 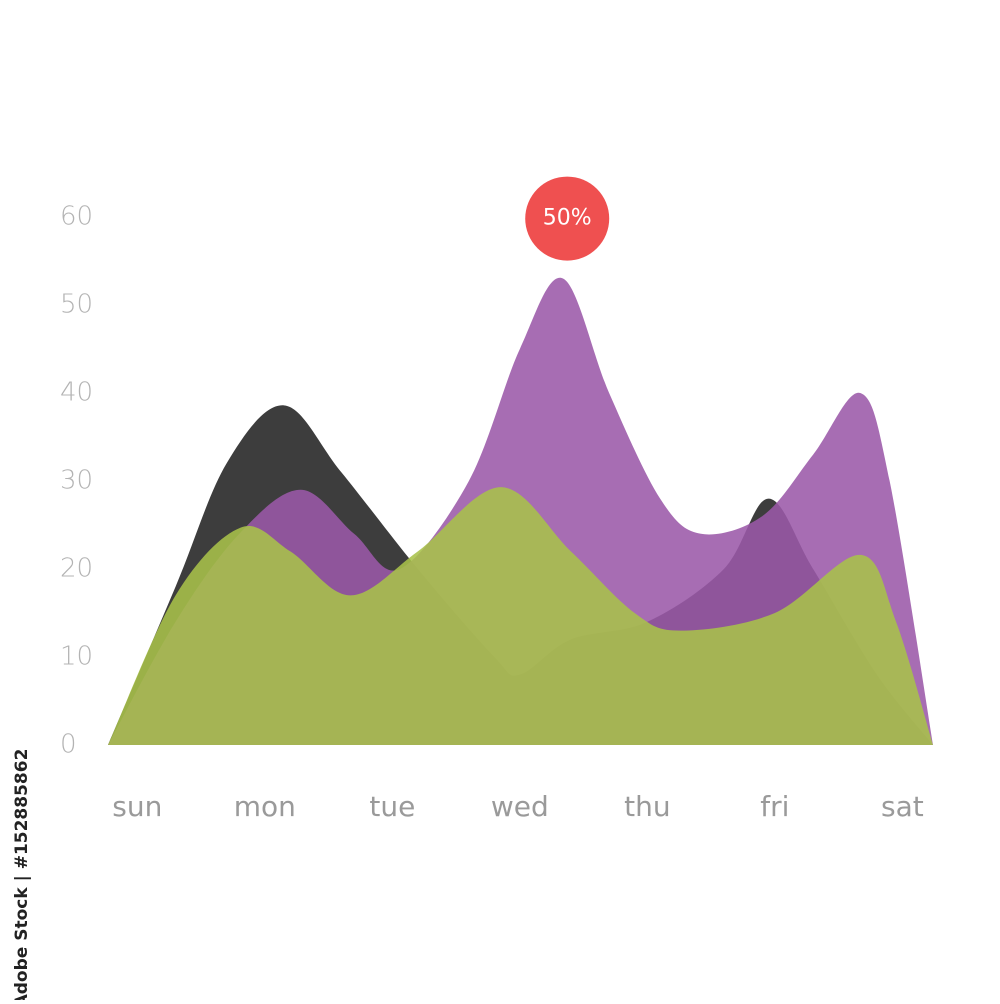 I want to click on y-tick-label: 0, so click(x=68, y=745).